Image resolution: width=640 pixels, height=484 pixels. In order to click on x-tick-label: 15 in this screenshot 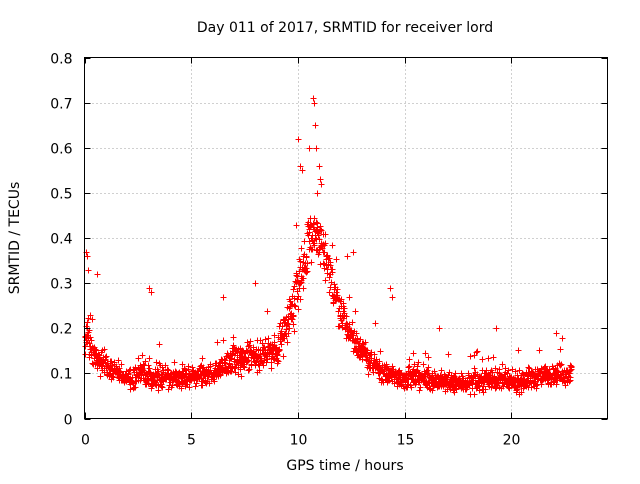, I will do `click(406, 441)`.